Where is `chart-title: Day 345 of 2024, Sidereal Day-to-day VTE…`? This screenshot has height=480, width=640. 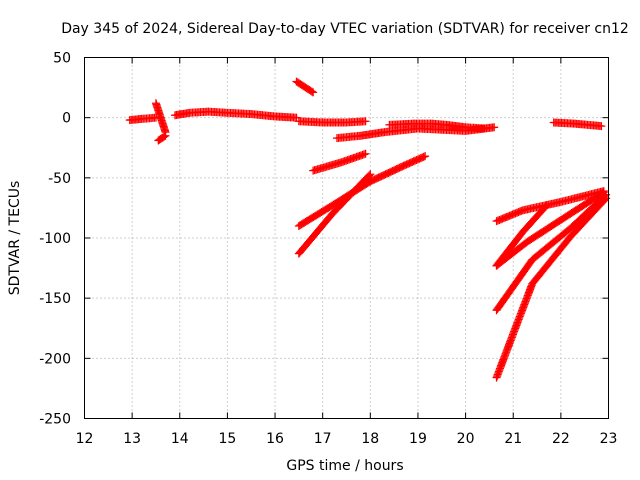 chart-title: Day 345 of 2024, Sidereal Day-to-day VTE… is located at coordinates (345, 29).